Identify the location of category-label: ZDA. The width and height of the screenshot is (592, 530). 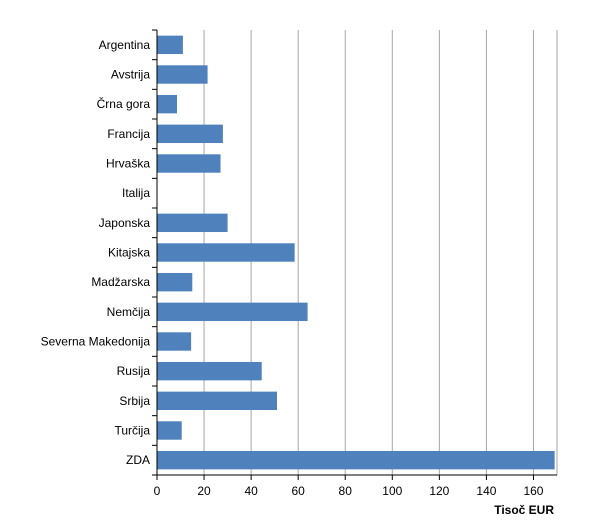
(138, 460).